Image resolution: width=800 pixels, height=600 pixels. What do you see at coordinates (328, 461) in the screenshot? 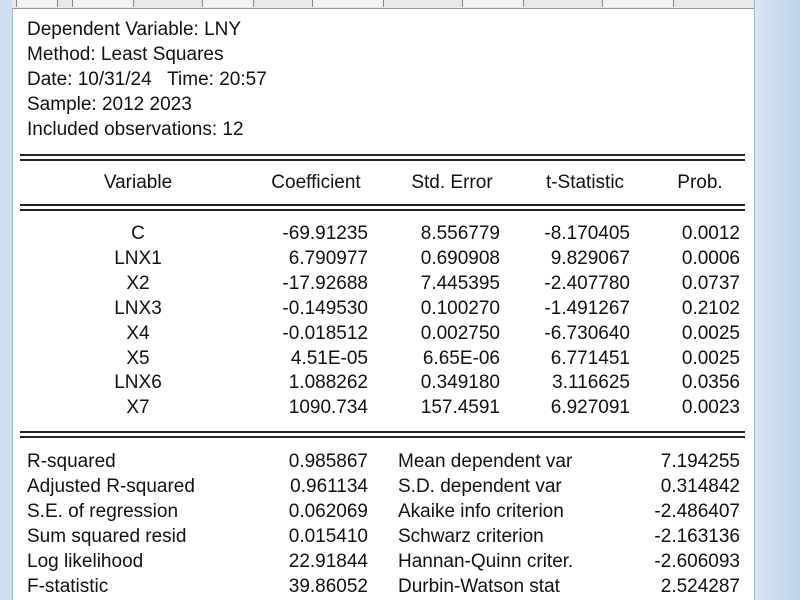
I see `stat-value: 0.985867` at bounding box center [328, 461].